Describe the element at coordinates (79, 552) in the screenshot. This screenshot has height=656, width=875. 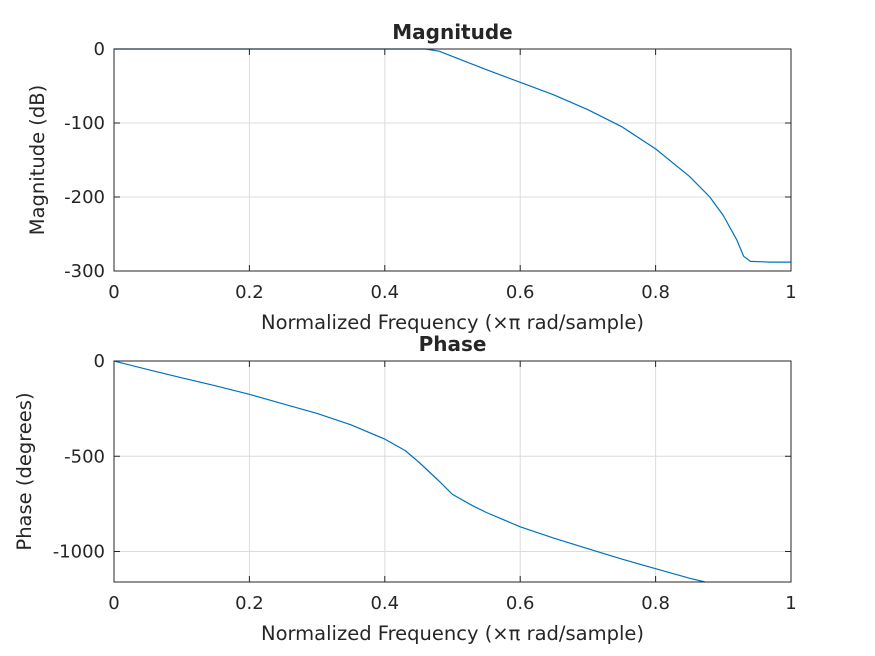
I see `y-tick-label: -1000` at that location.